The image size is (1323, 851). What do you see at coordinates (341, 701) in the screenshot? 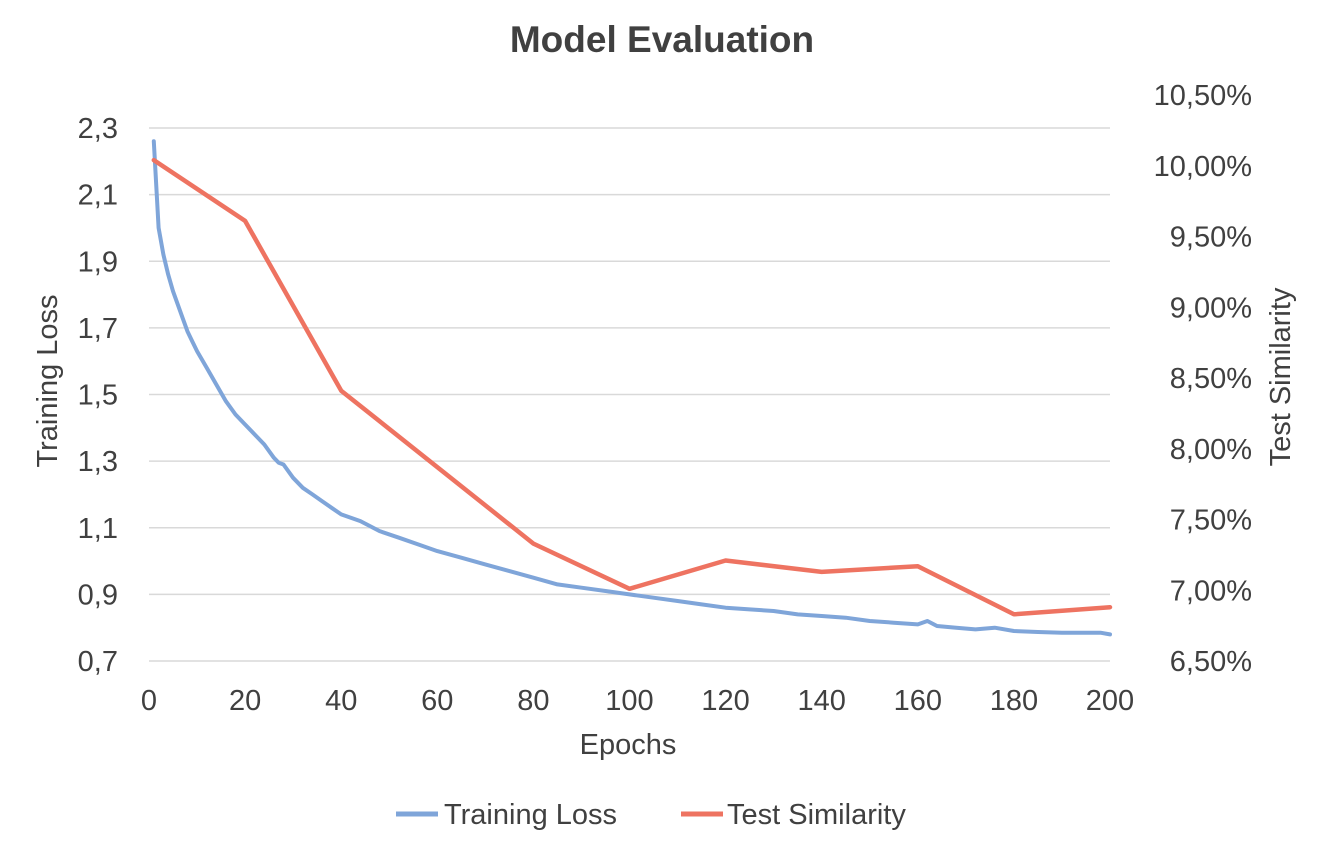
I see `x-tick-label: 40` at bounding box center [341, 701].